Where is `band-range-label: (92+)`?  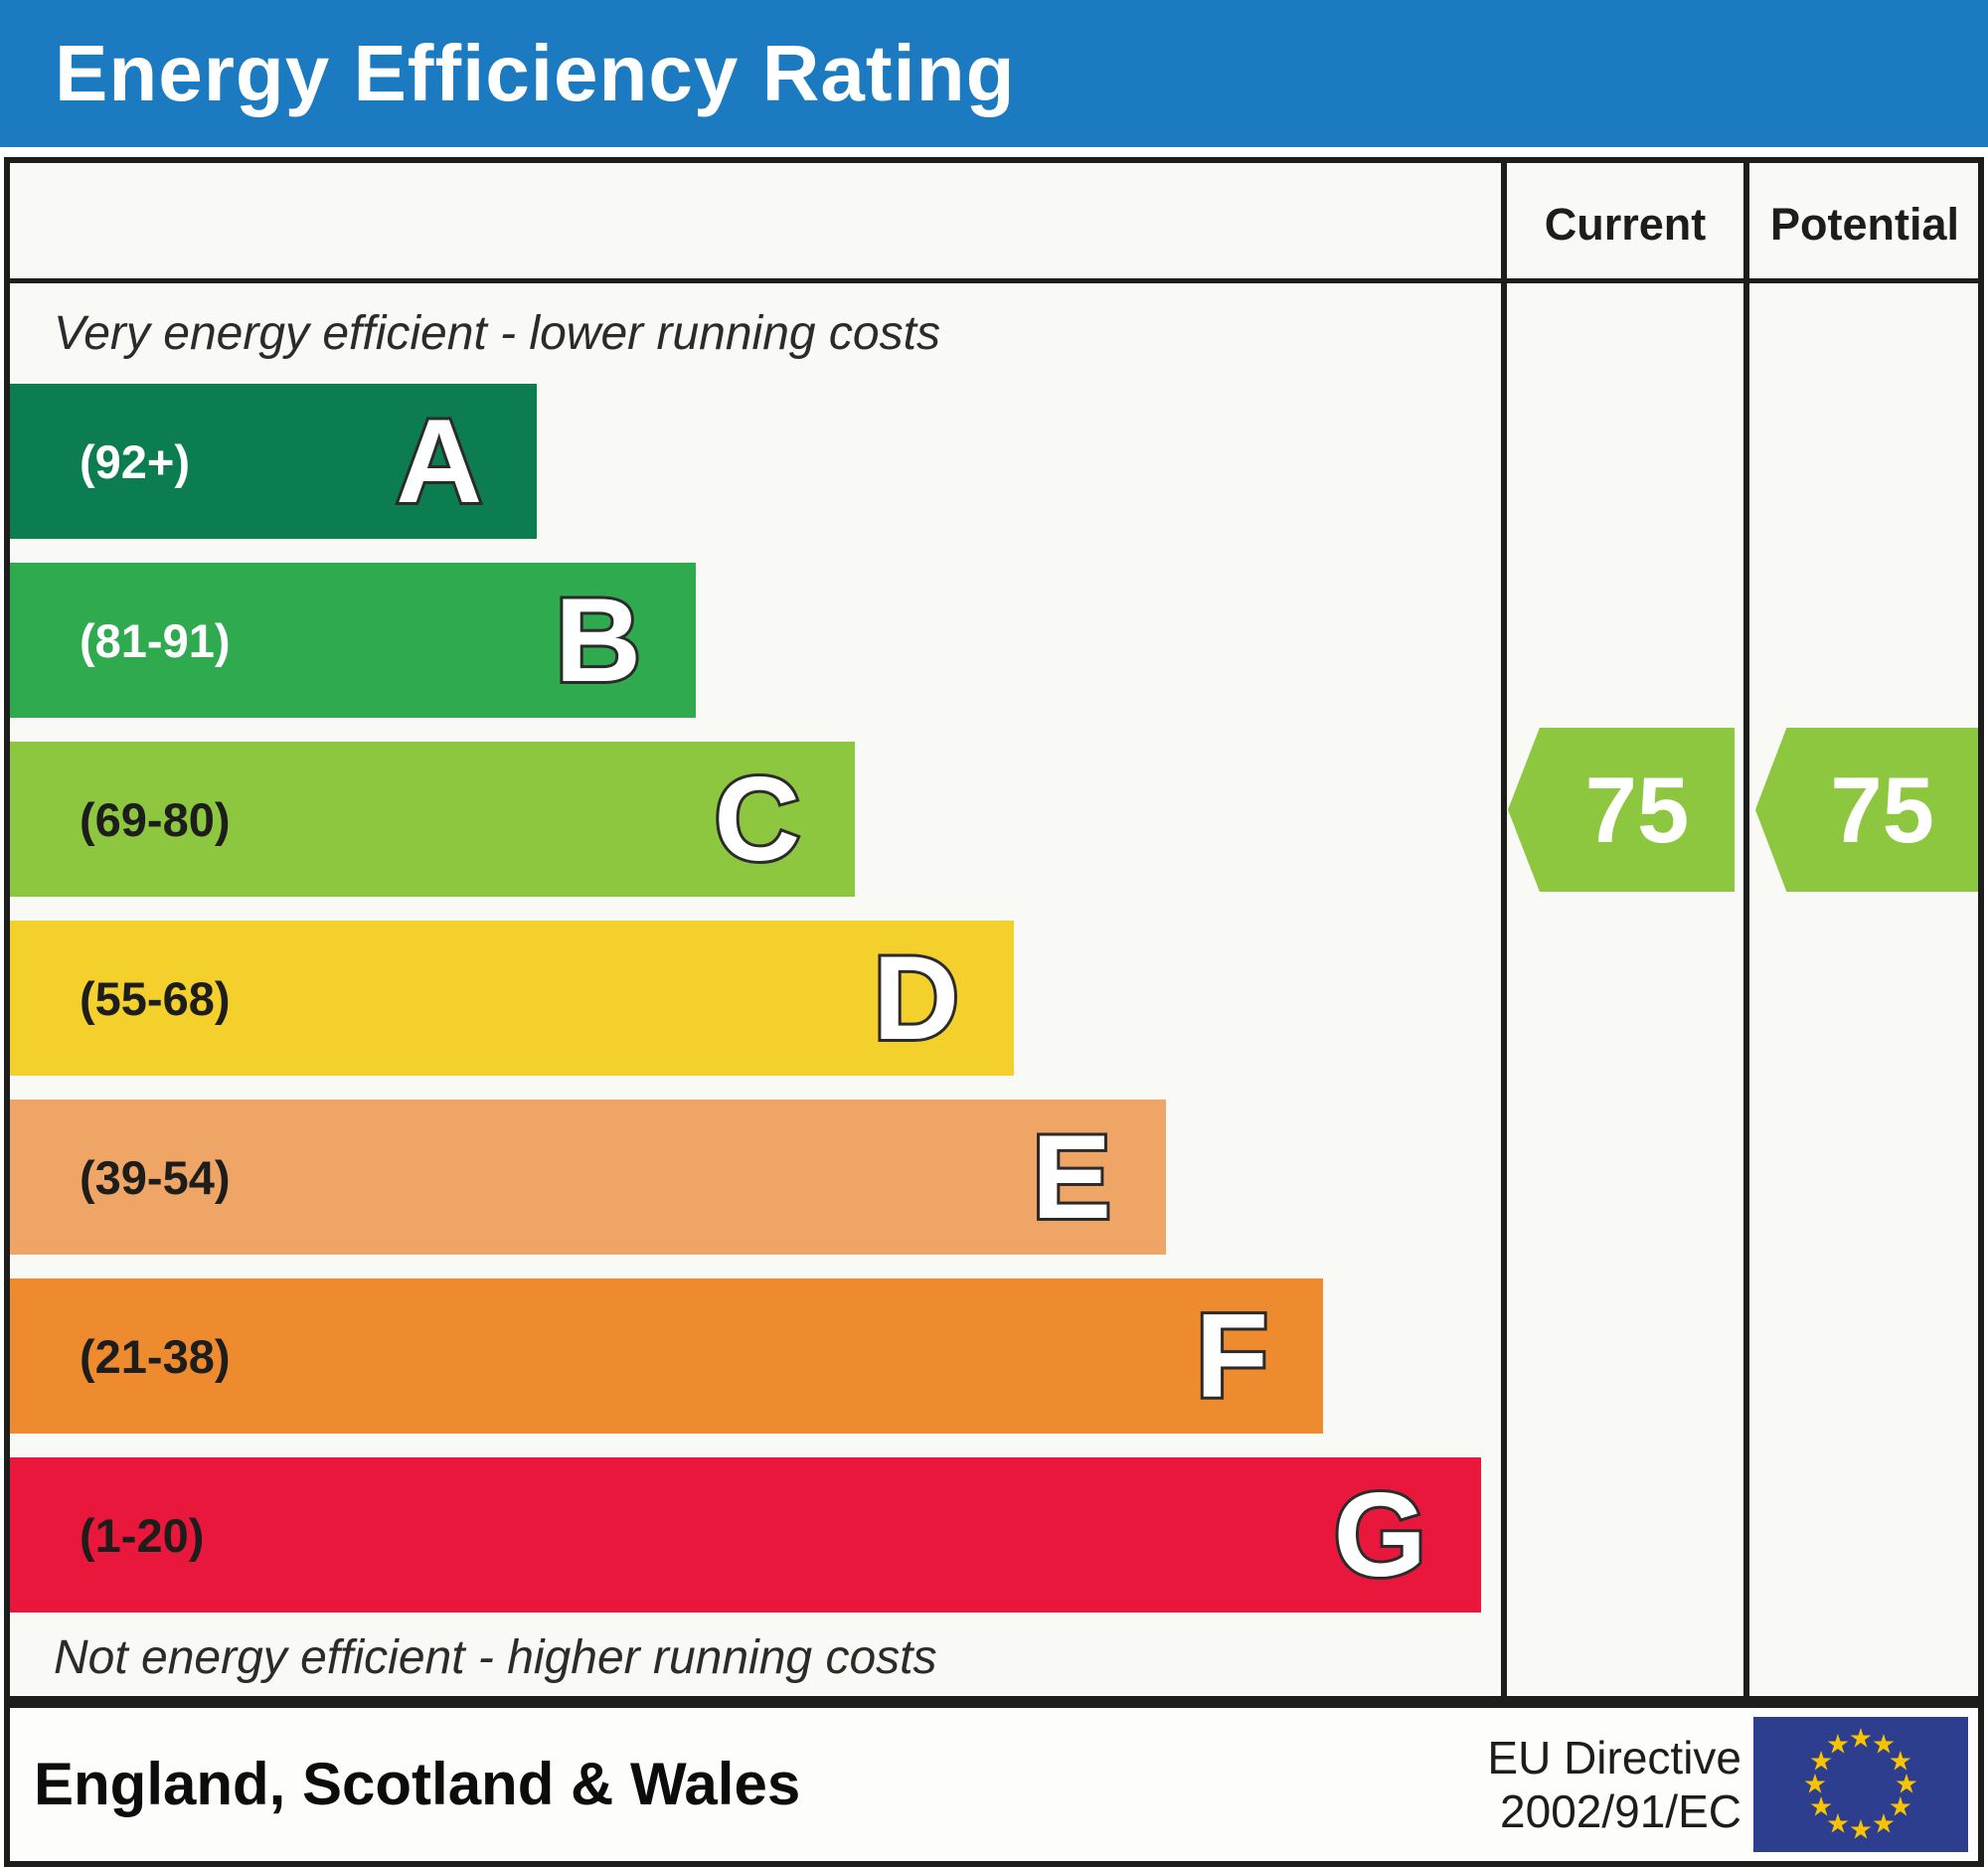 band-range-label: (92+) is located at coordinates (135, 461).